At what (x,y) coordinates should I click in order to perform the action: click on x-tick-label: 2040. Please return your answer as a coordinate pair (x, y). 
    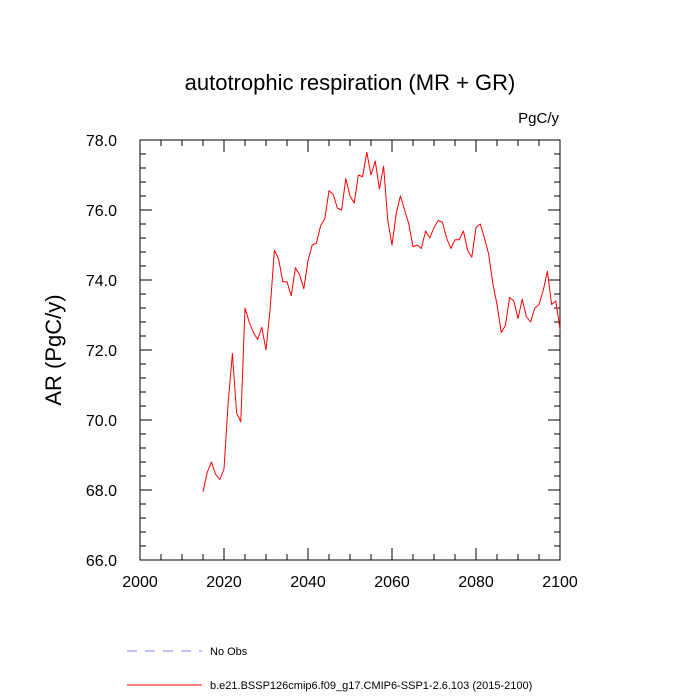
    Looking at the image, I should click on (308, 582).